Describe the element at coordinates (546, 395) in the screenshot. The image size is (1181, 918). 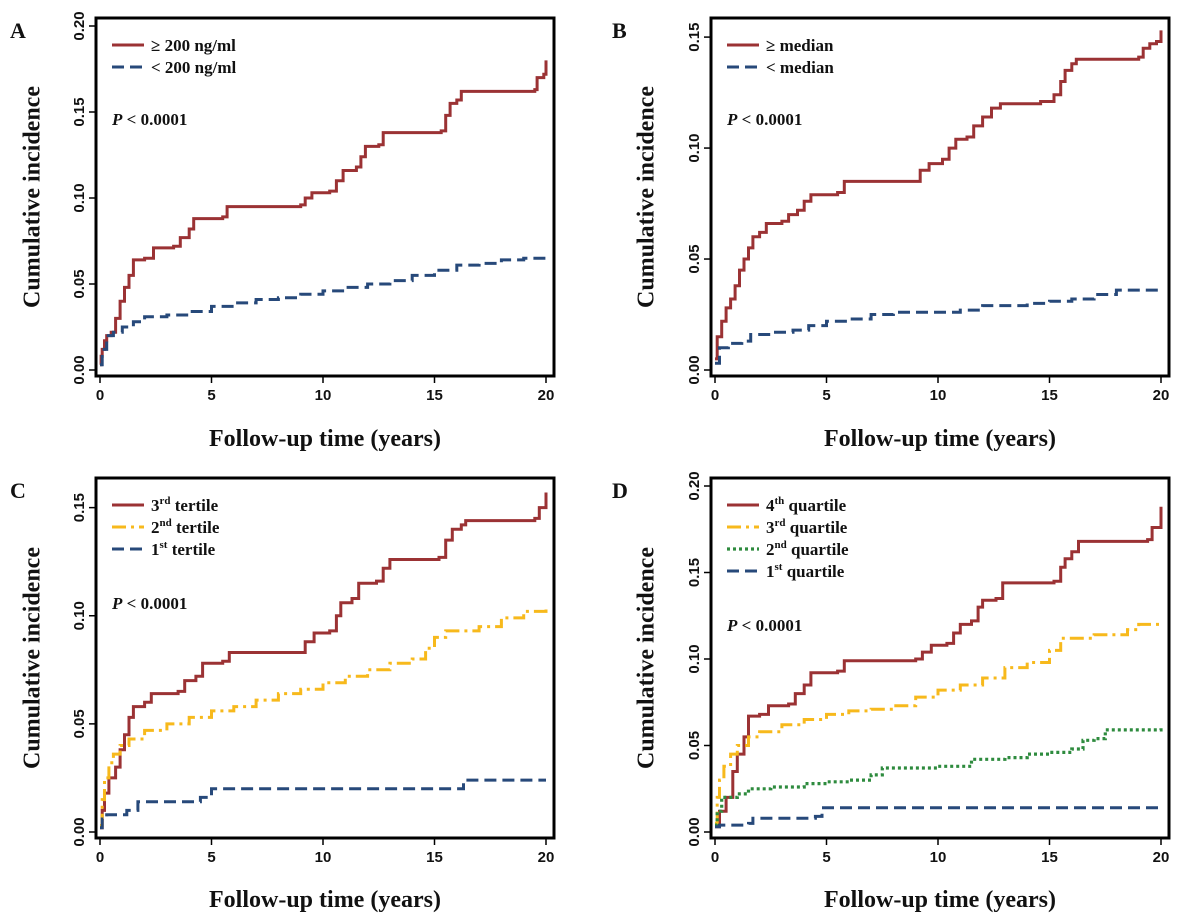
I see `x-tick-label-a-4: 20` at that location.